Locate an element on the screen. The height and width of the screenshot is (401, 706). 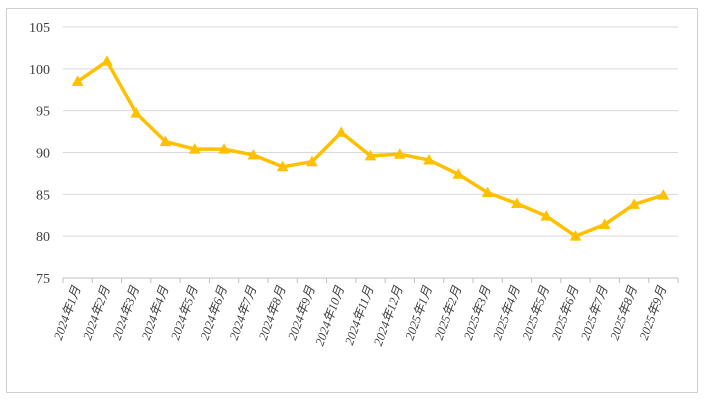
x-tick-label: 2024年2月 is located at coordinates (96, 313).